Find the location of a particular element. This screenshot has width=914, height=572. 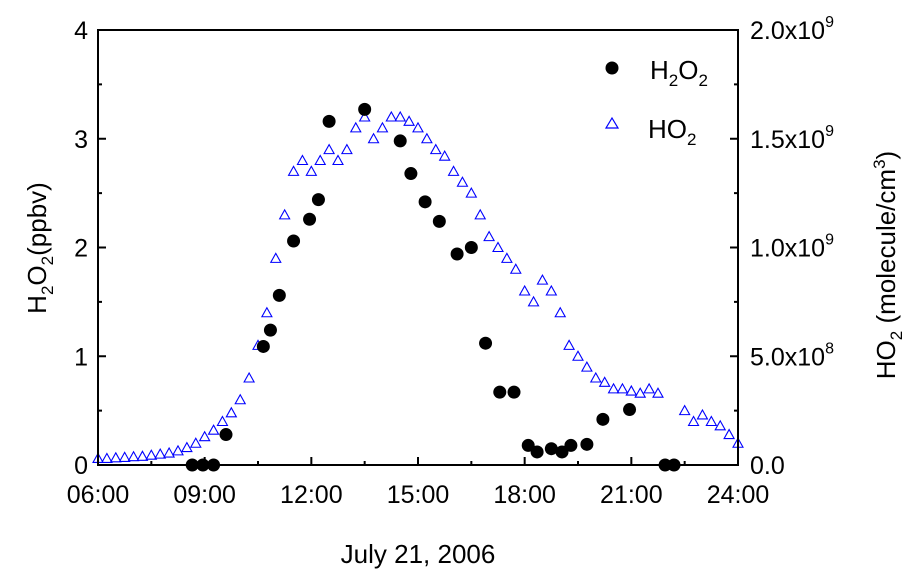

y-left-tick-label: 3 is located at coordinates (81, 140).